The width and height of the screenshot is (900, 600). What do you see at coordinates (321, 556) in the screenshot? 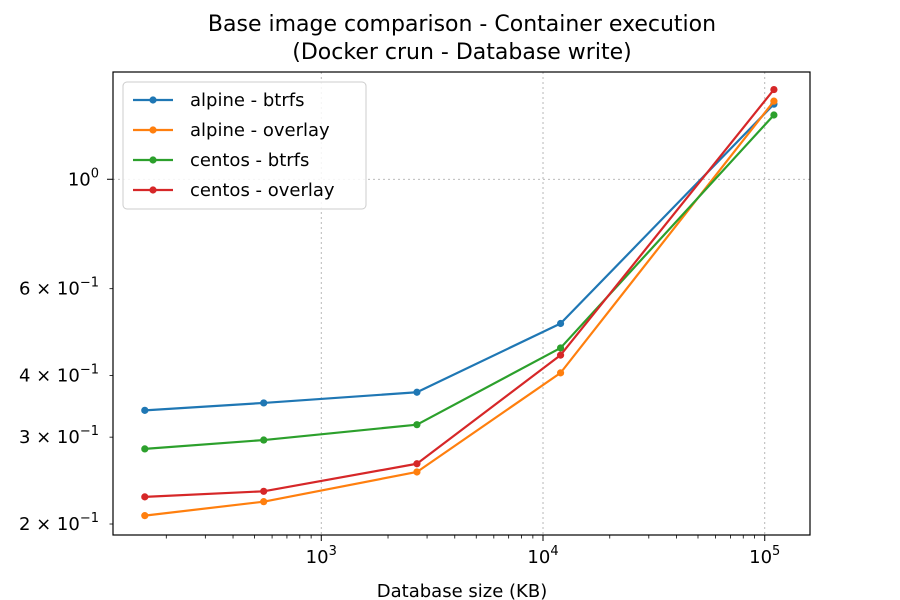
I see `x-tick-label: 10³` at bounding box center [321, 556].